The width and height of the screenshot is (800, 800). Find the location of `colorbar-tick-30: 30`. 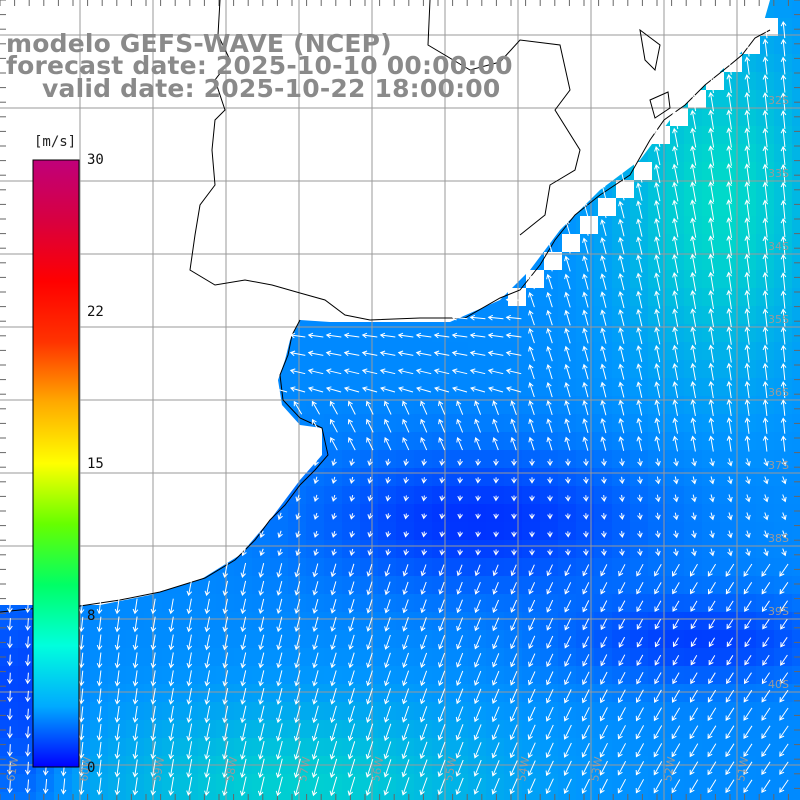

colorbar-tick-30: 30 is located at coordinates (95, 160).